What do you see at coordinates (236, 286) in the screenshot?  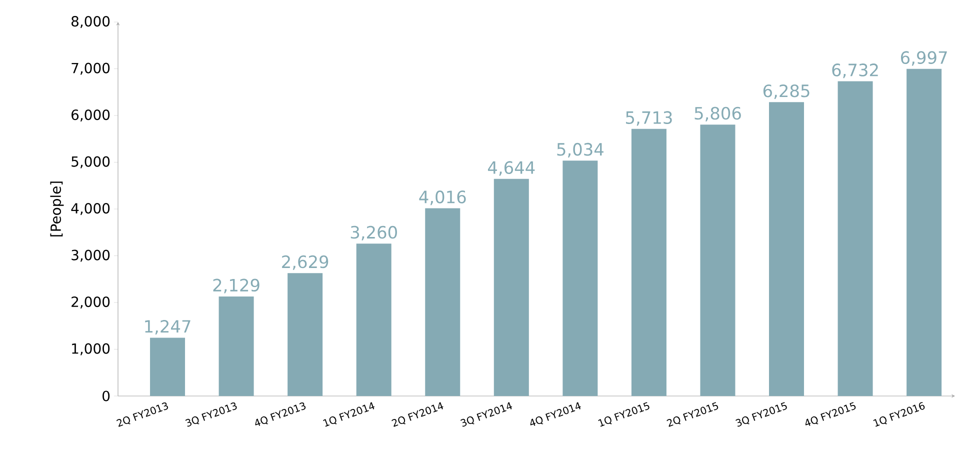 I see `data-label: 2,129` at bounding box center [236, 286].